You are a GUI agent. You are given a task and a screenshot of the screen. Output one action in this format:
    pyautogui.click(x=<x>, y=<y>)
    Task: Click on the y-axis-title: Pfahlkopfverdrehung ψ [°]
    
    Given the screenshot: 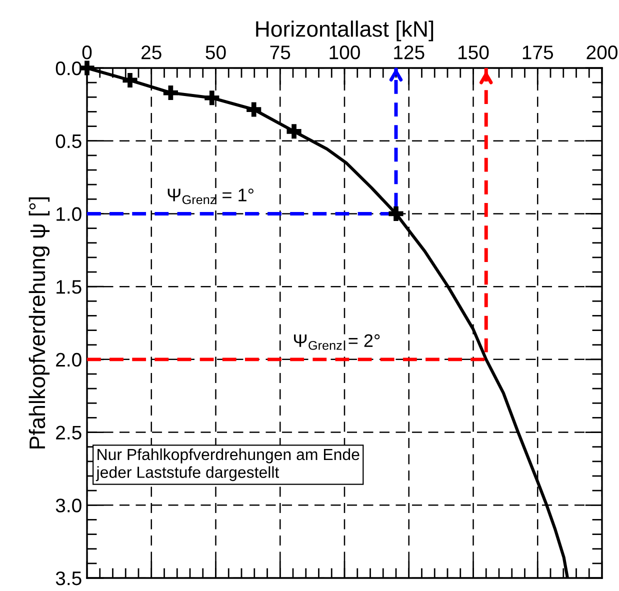 What is the action you would take?
    pyautogui.click(x=39, y=322)
    